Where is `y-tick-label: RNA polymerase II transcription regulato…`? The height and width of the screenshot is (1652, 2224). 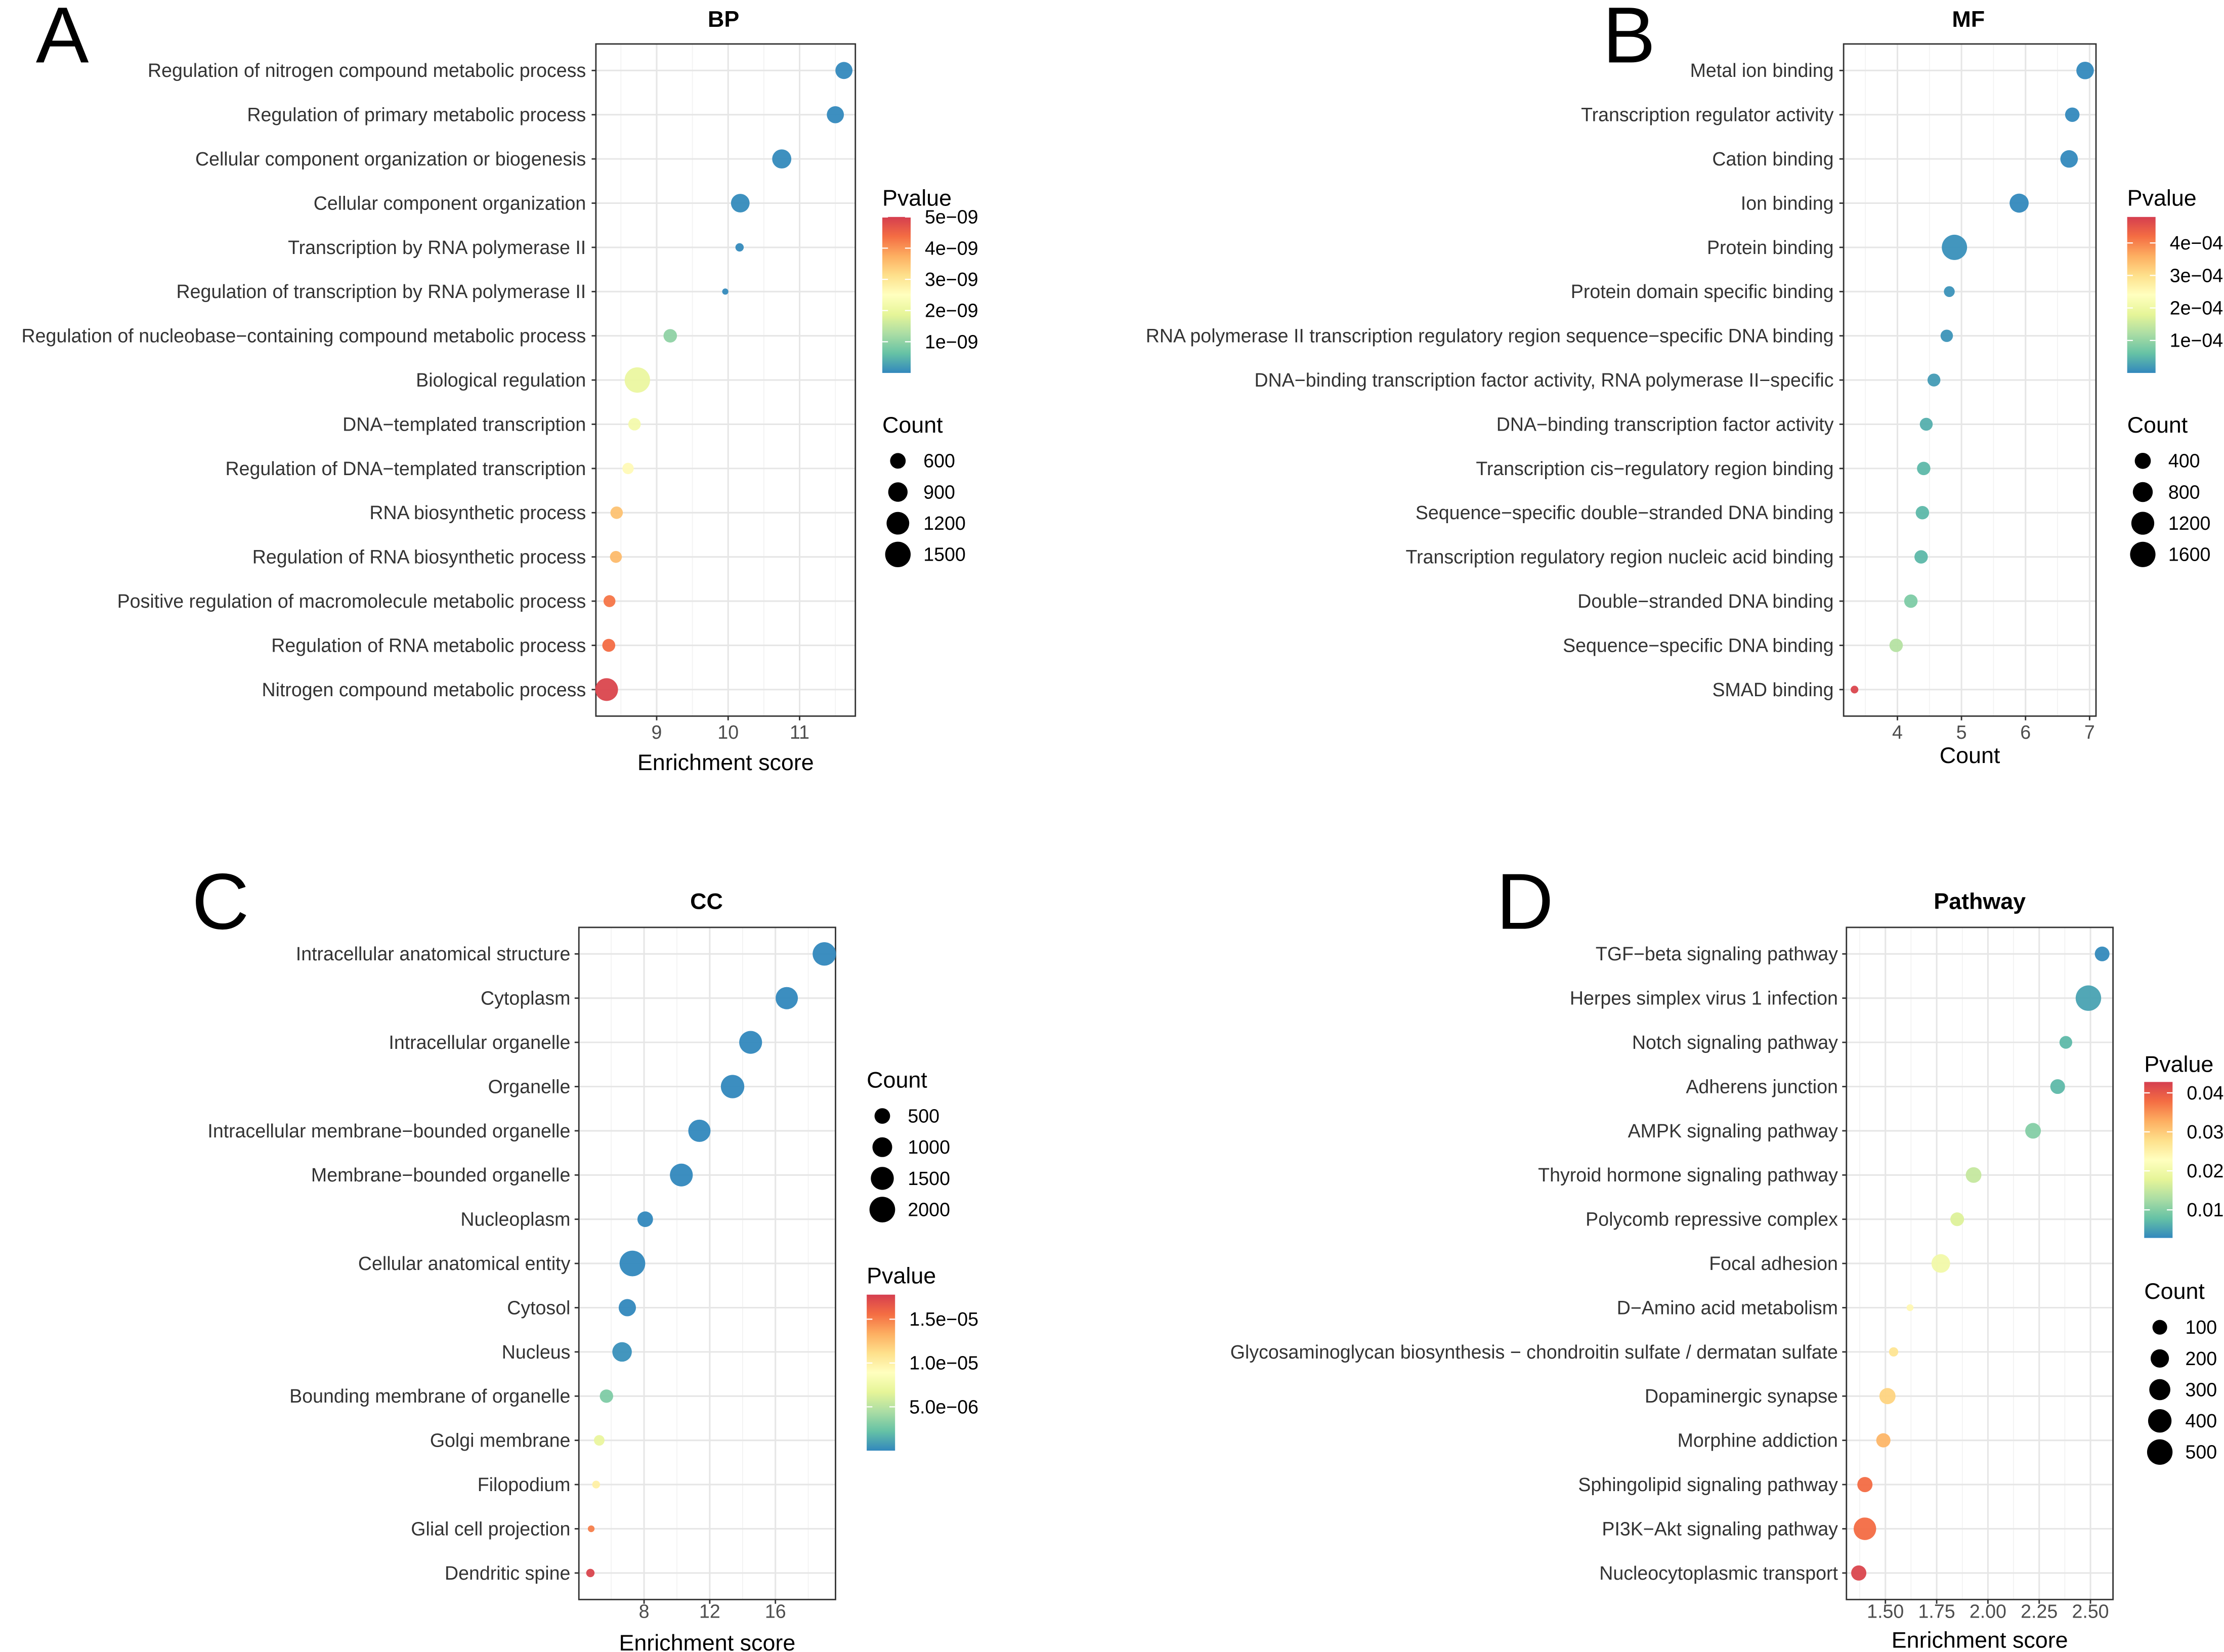 y-tick-label: RNA polymerase II transcription regulato… is located at coordinates (1490, 336).